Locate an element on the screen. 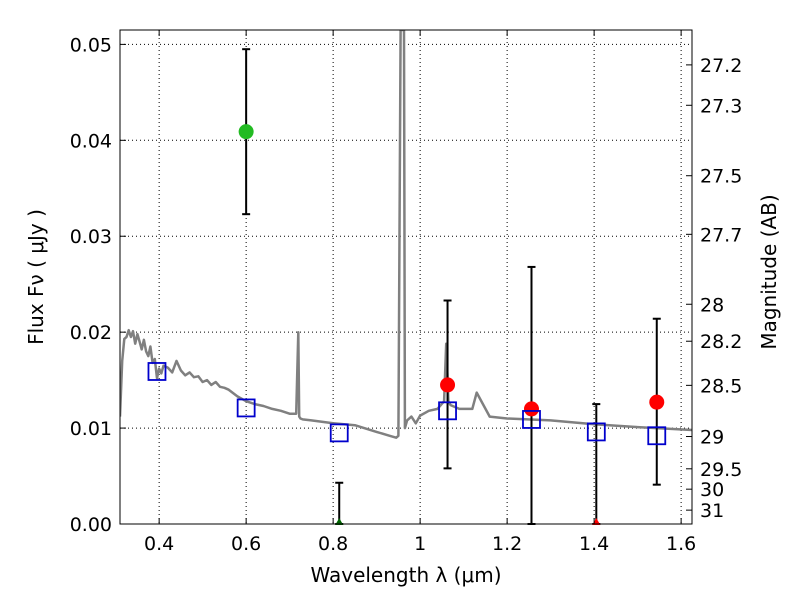 This screenshot has height=600, width=800. y-tick-label: 0.01 is located at coordinates (91, 429).